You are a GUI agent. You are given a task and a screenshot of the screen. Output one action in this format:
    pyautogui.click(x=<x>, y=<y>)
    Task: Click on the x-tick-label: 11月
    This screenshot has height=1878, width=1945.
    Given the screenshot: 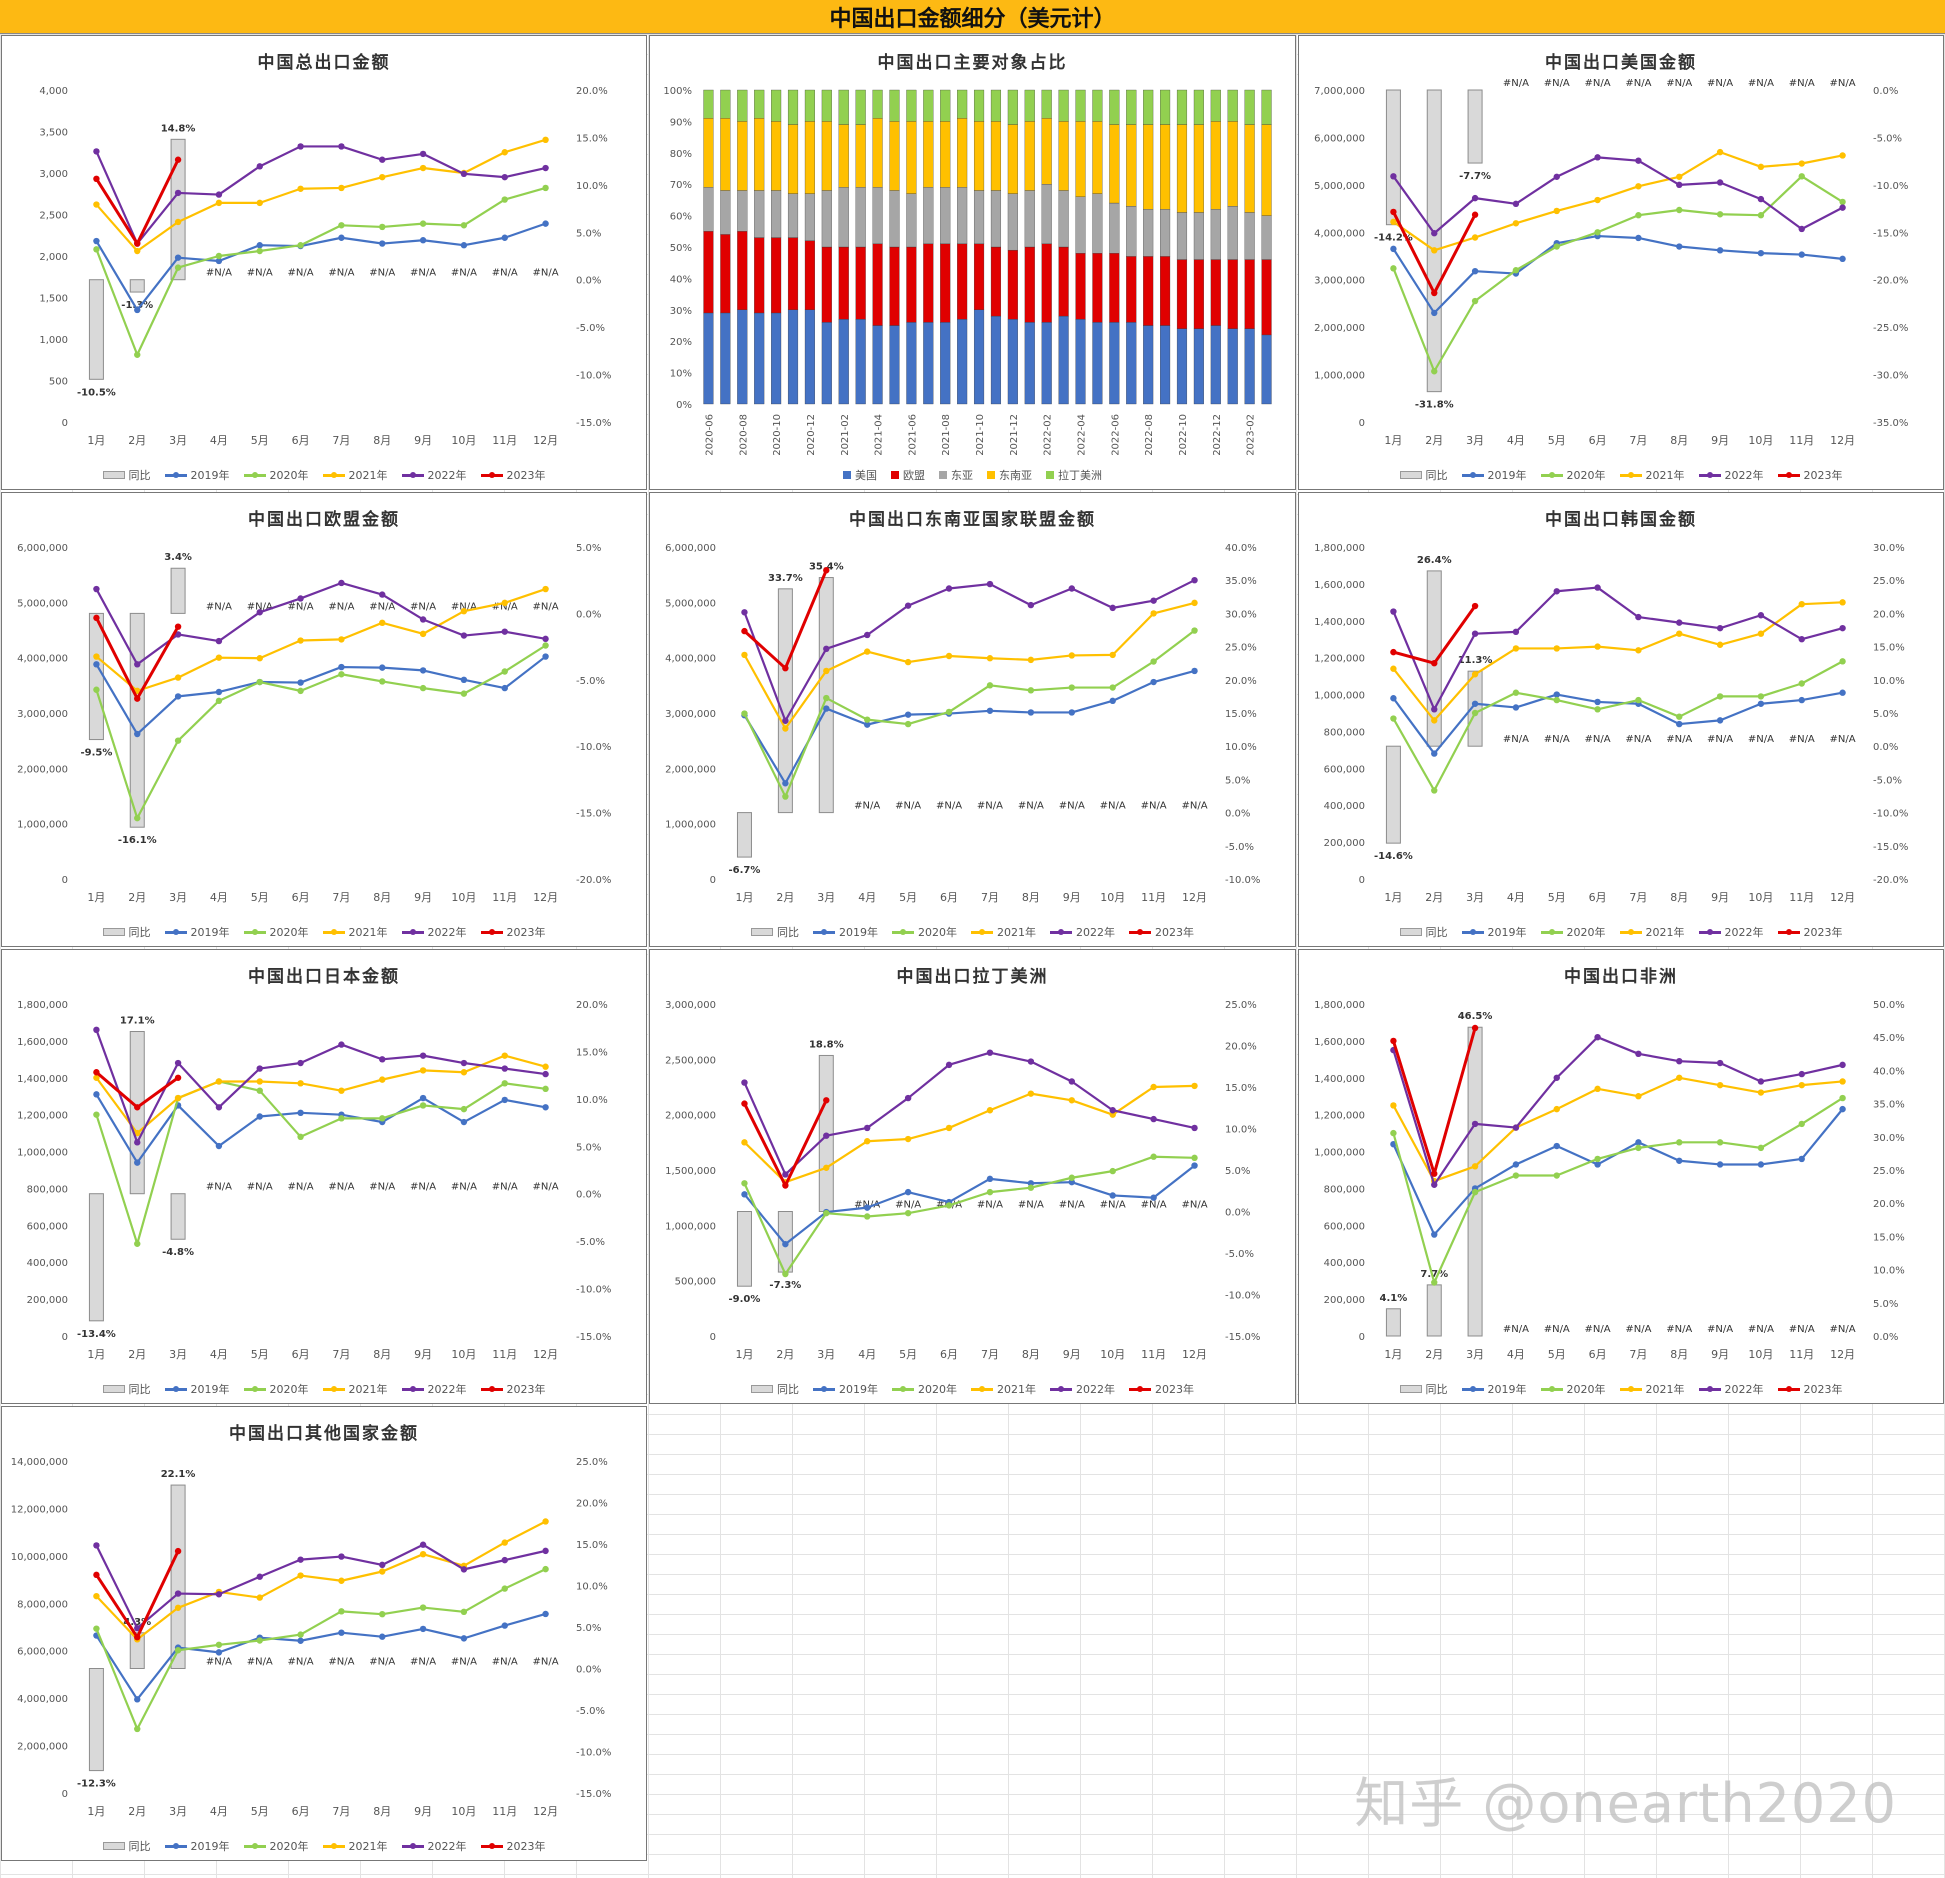 What is the action you would take?
    pyautogui.click(x=1801, y=897)
    